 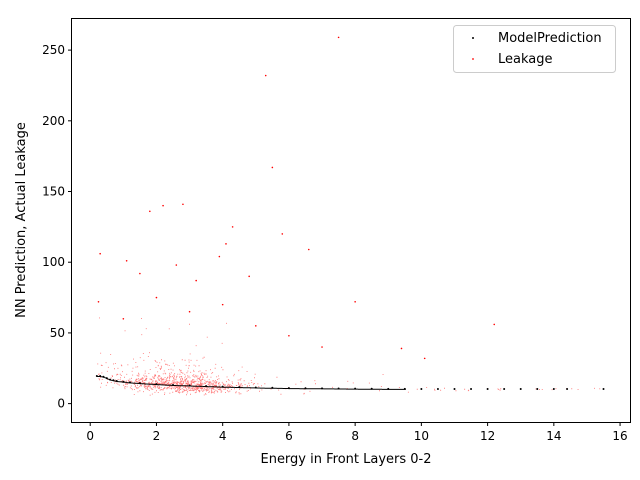 What do you see at coordinates (157, 436) in the screenshot?
I see `x-tick-label: 2` at bounding box center [157, 436].